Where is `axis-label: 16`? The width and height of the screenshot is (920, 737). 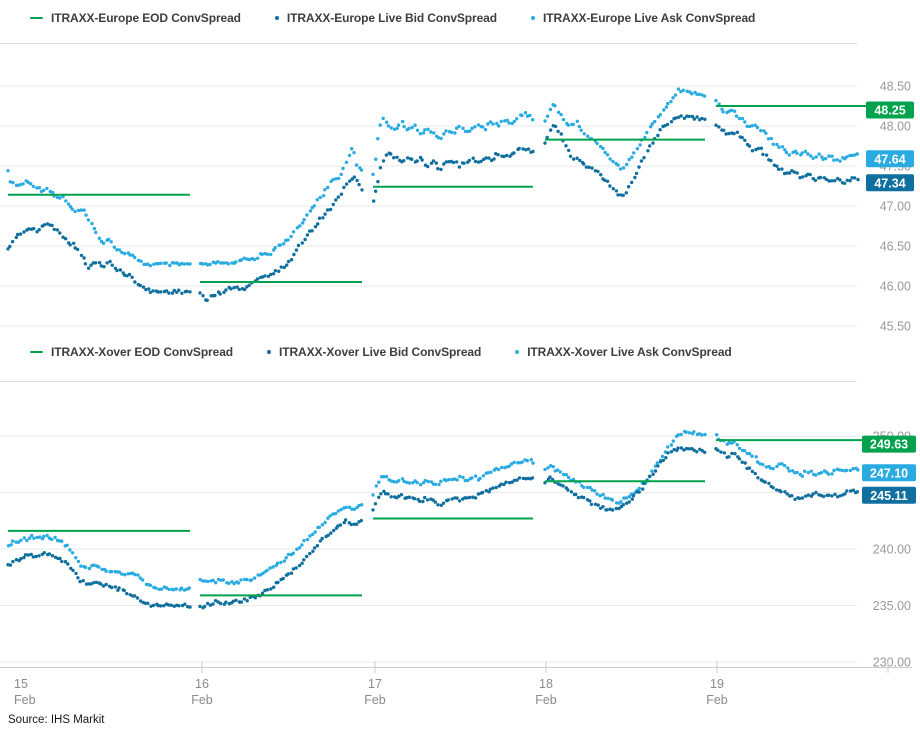
axis-label: 16 is located at coordinates (202, 684).